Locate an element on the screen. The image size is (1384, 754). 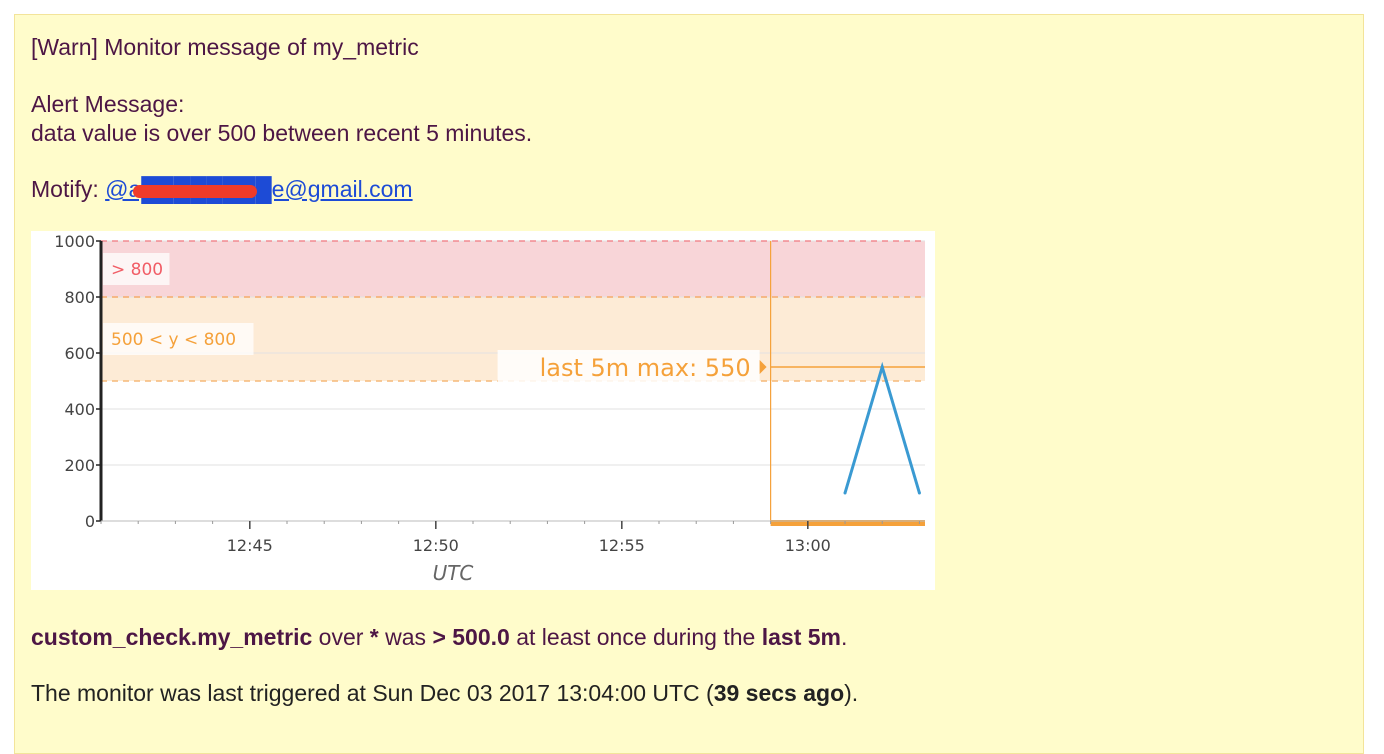
notify-label: Motify: is located at coordinates (65, 189).